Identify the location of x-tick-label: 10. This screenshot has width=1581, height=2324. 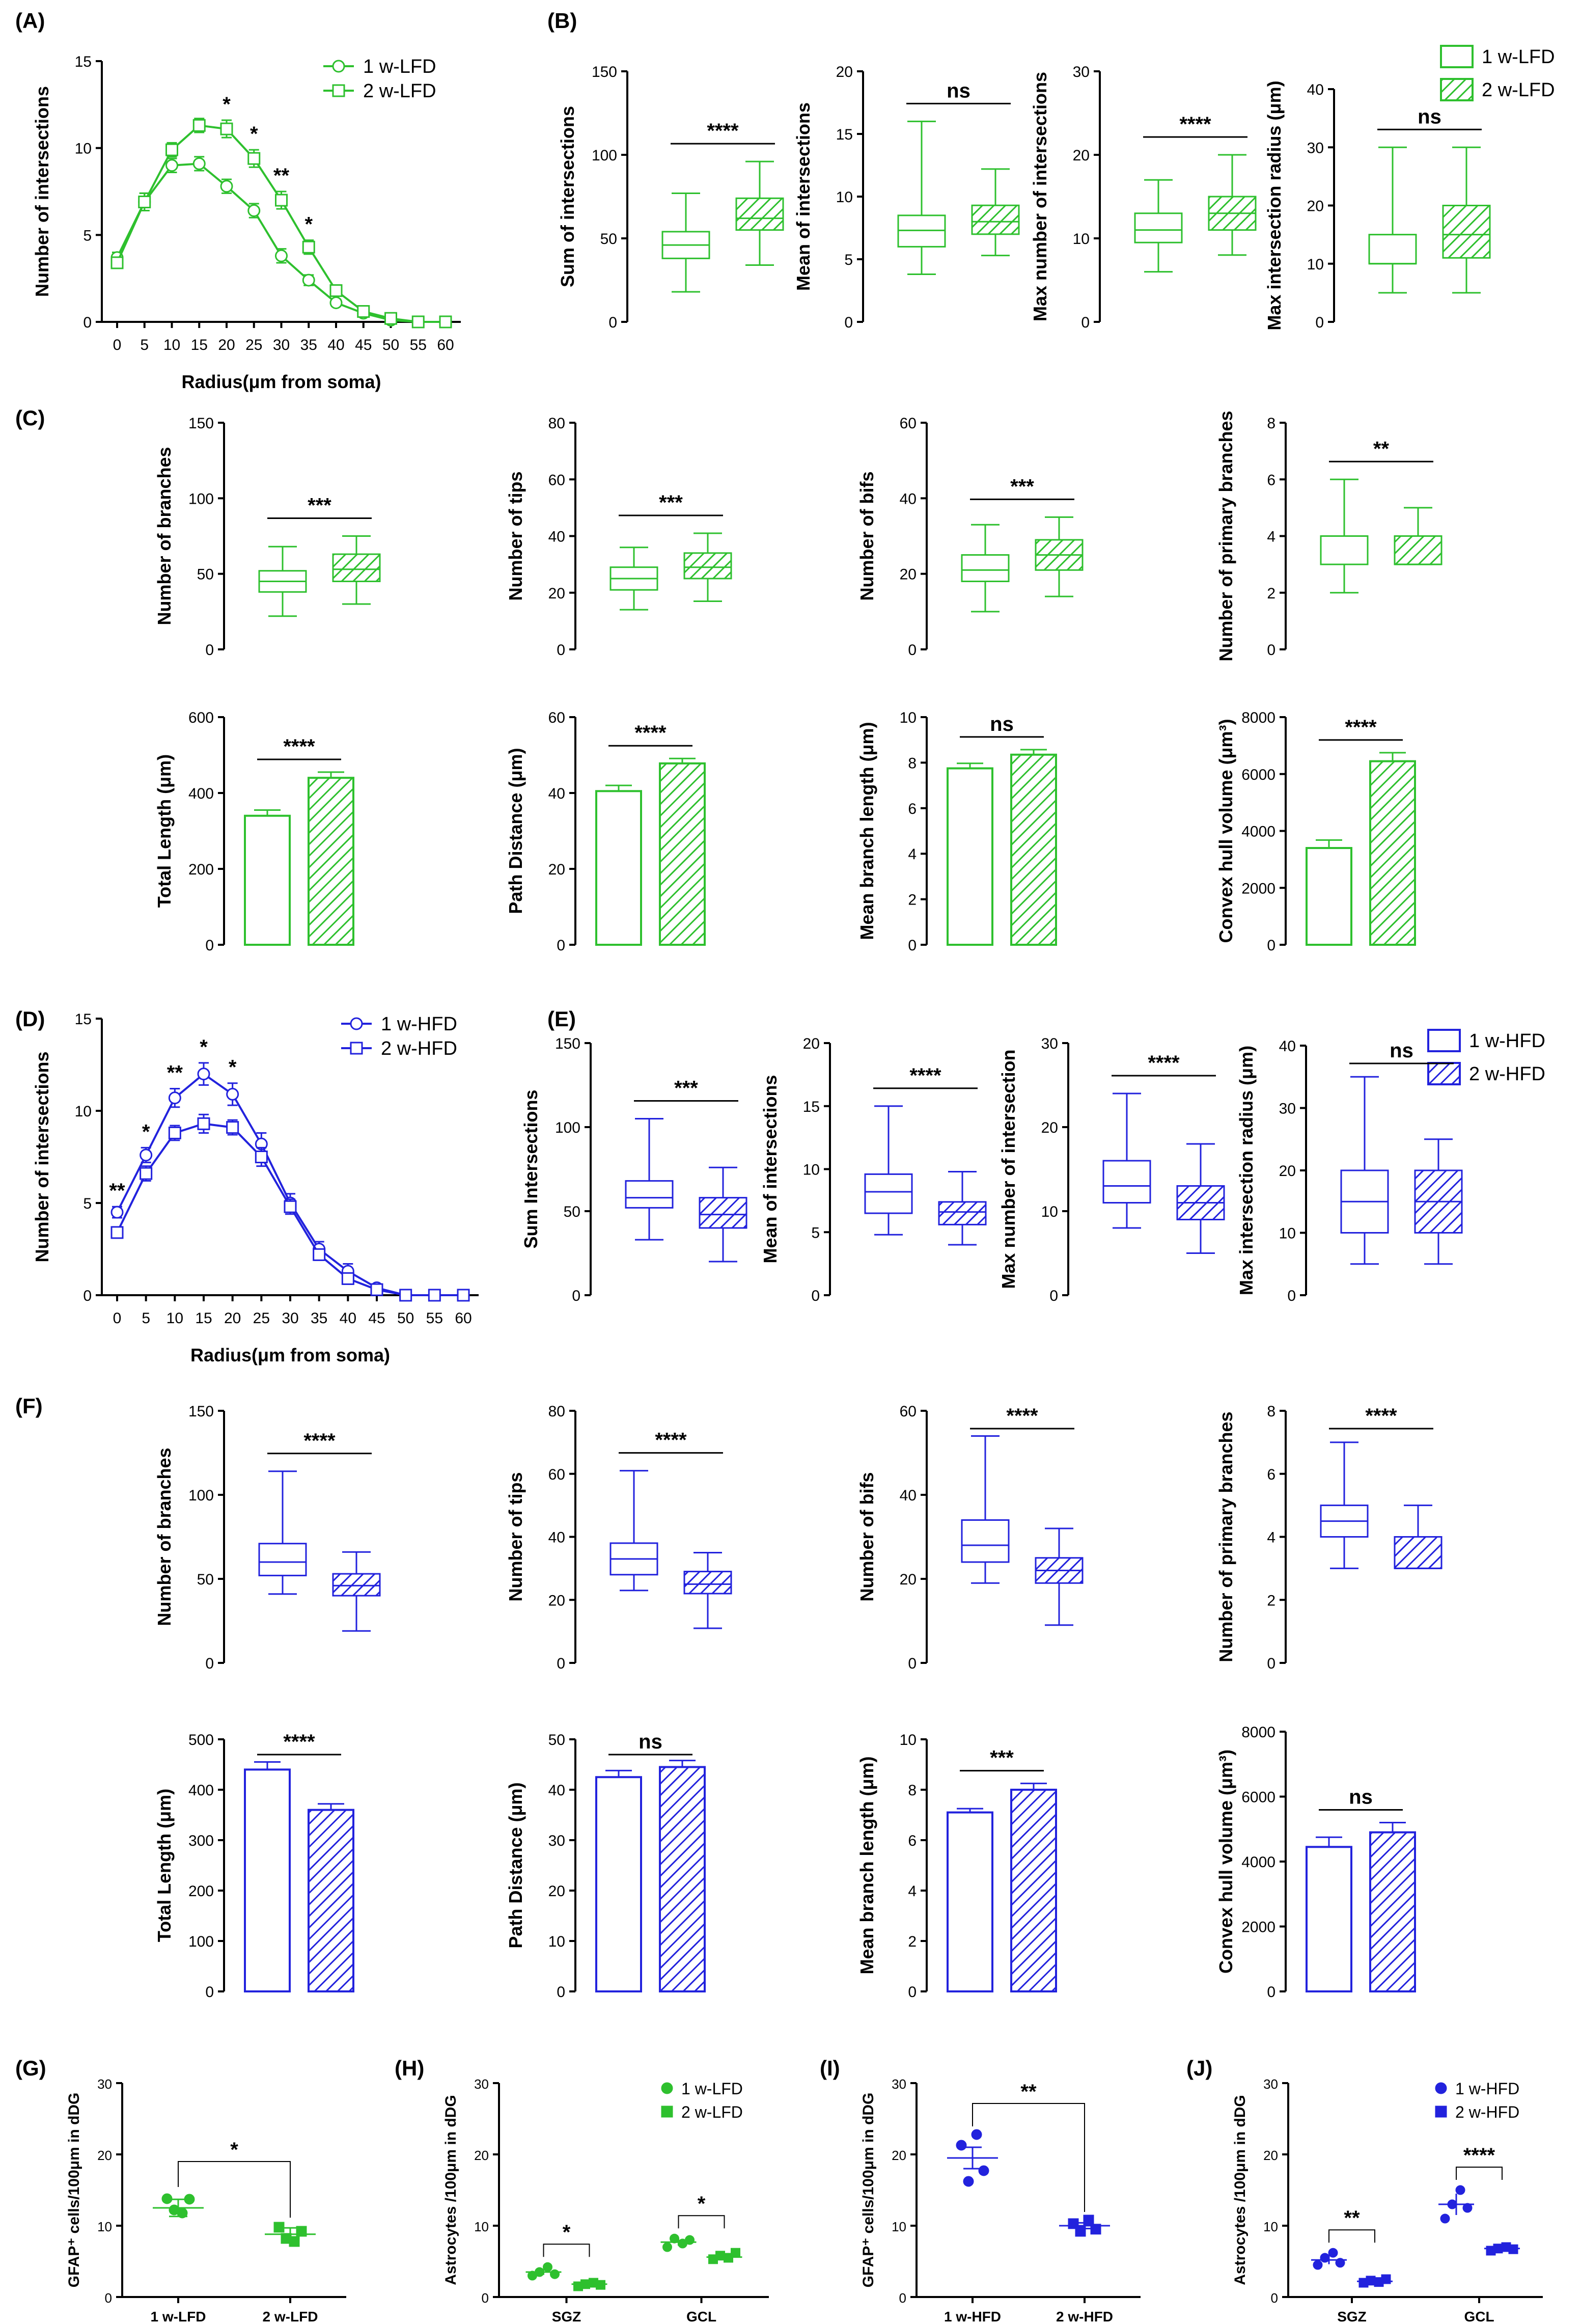
(175, 1318).